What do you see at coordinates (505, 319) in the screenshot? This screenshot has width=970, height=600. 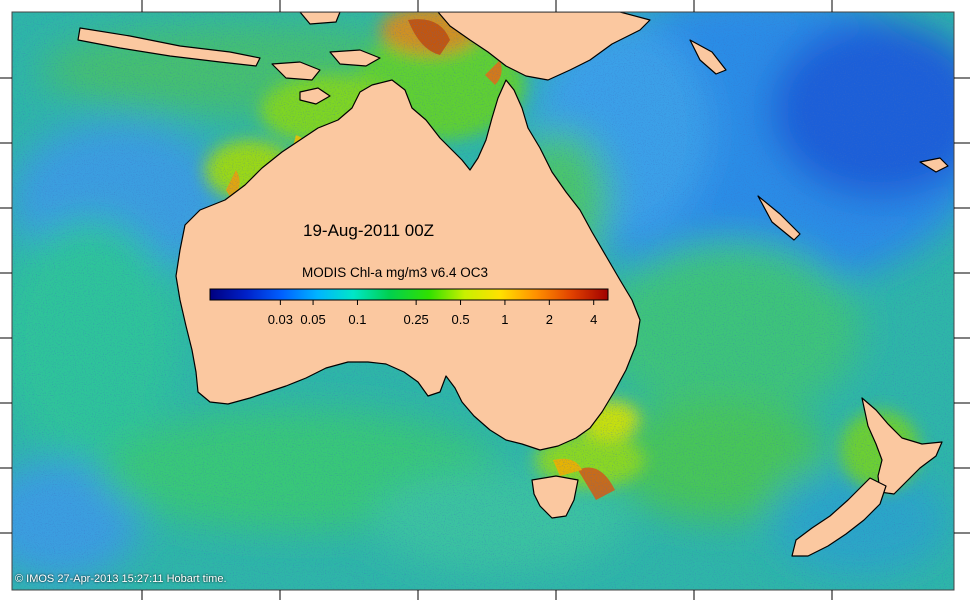 I see `colorbar-tick-label: 1` at bounding box center [505, 319].